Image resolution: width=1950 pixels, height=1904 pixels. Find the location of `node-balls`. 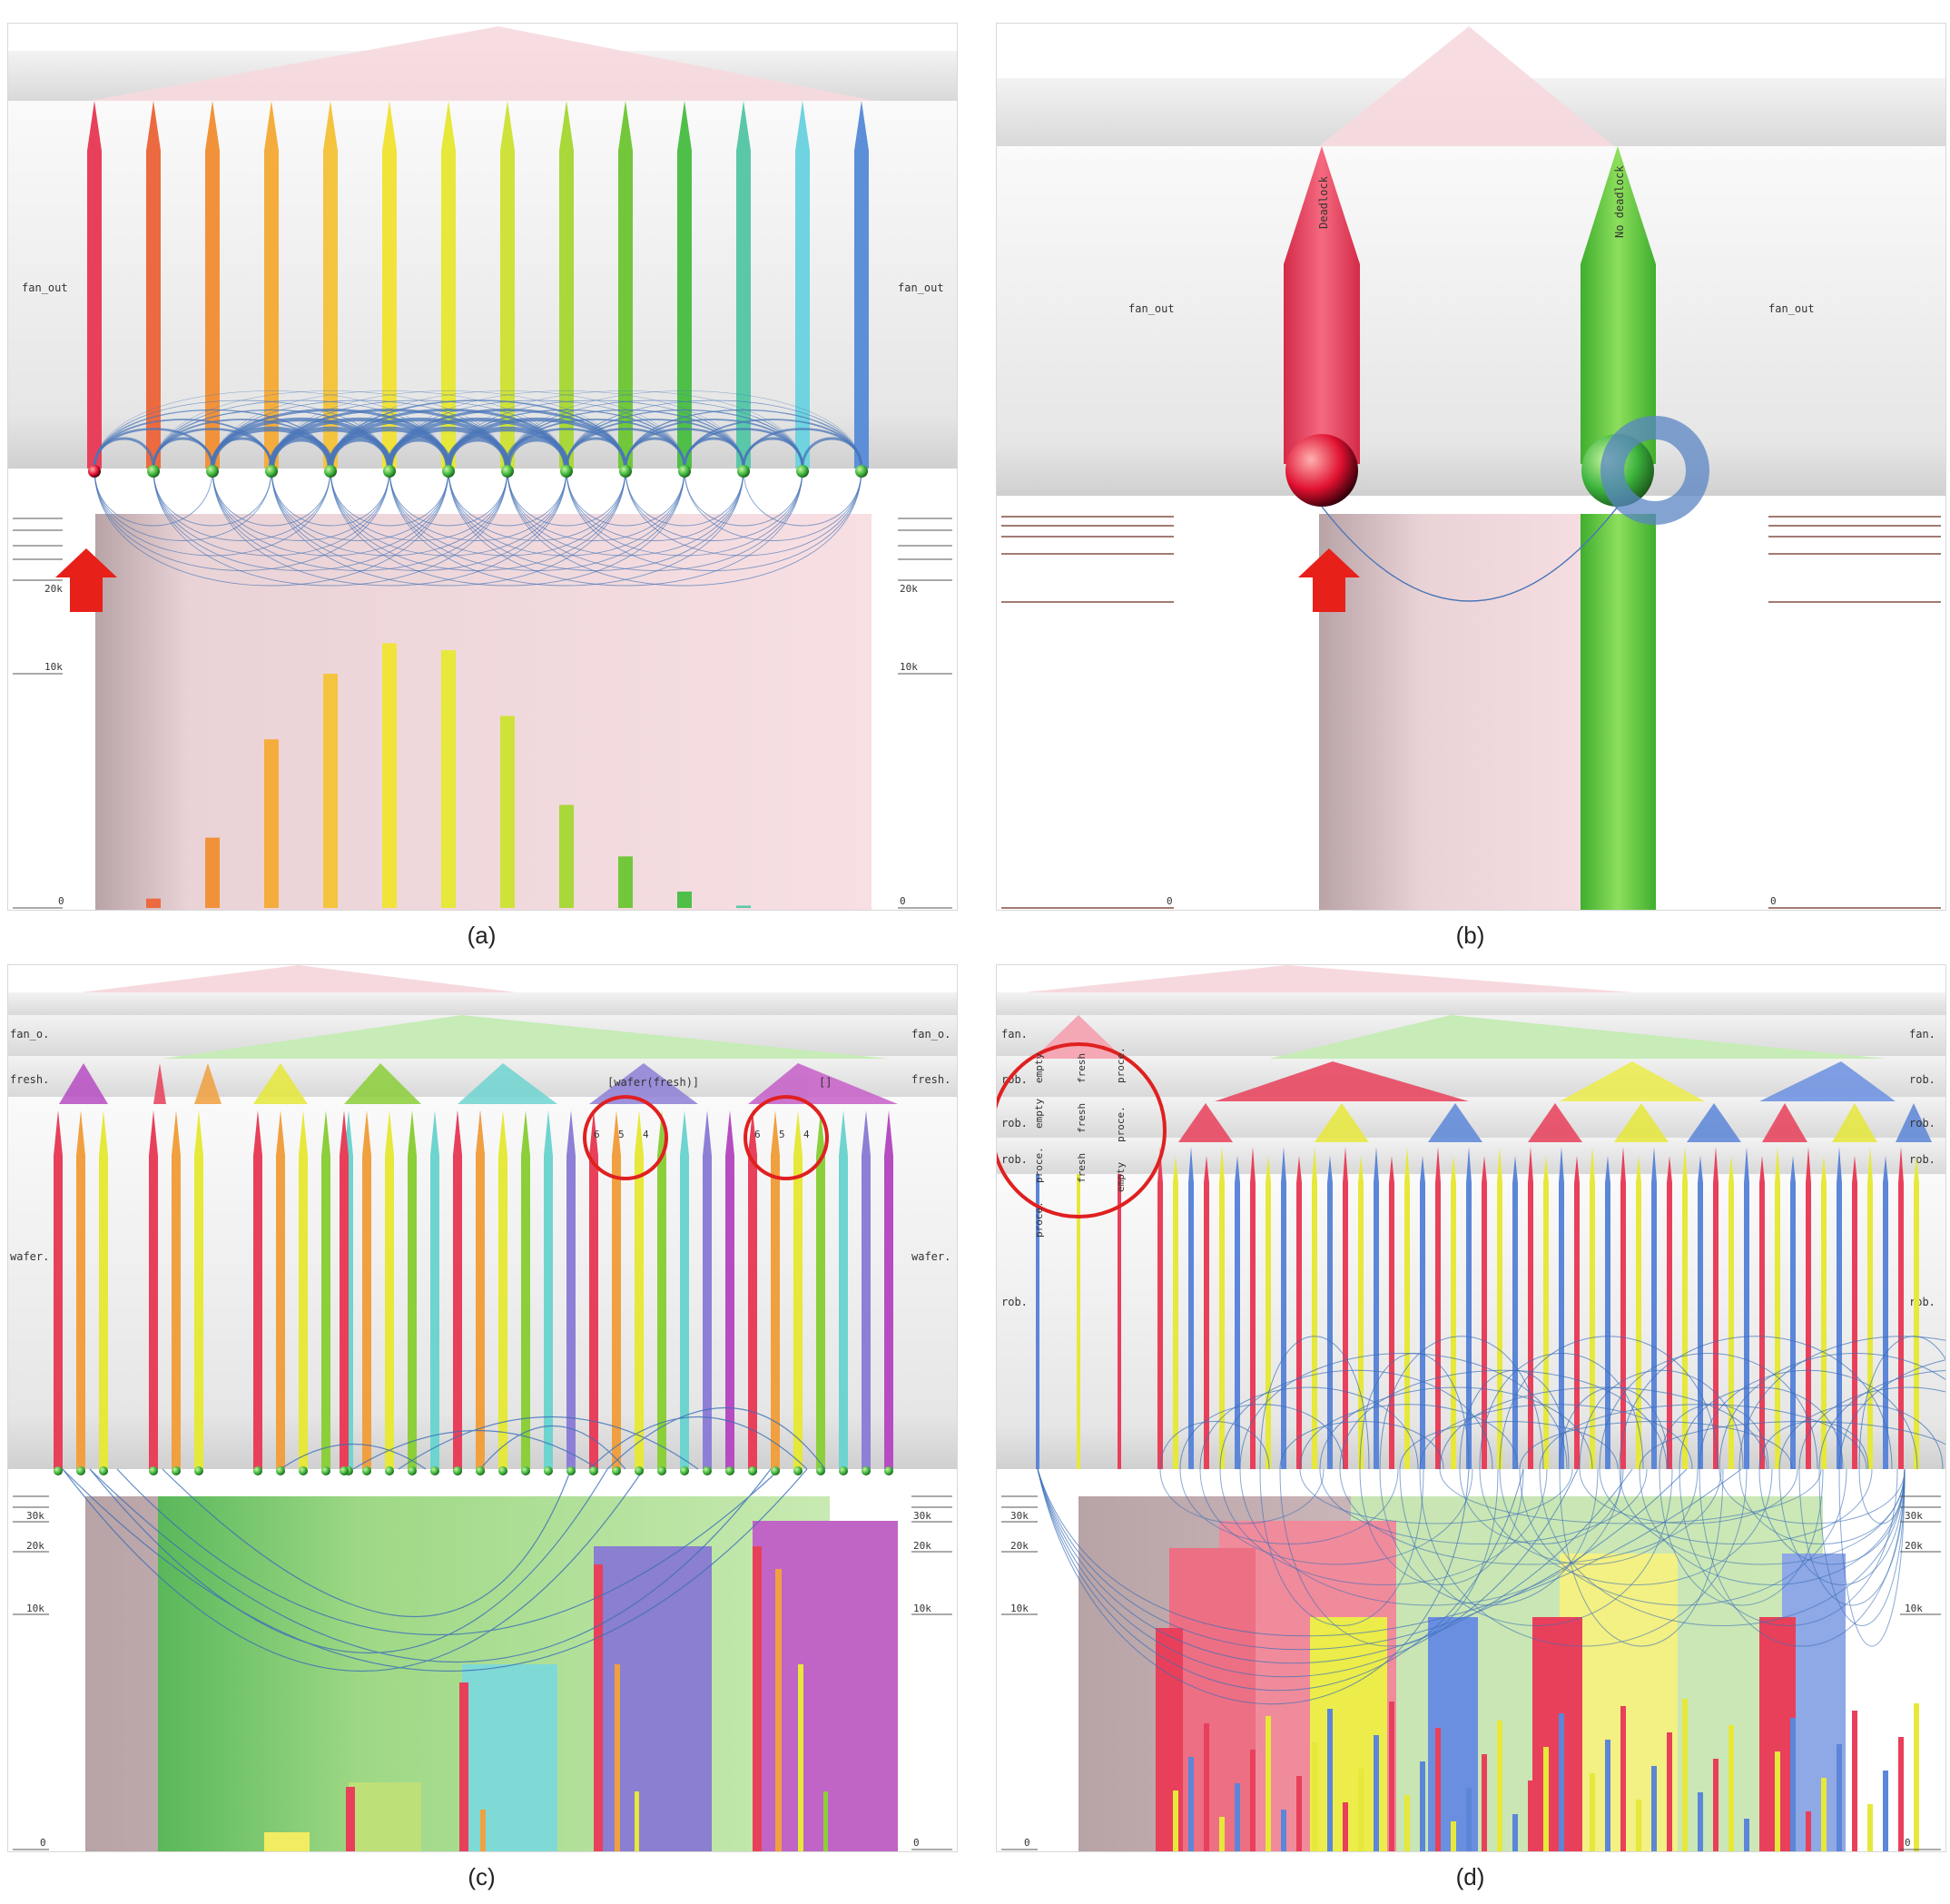

node-balls is located at coordinates (473, 1470).